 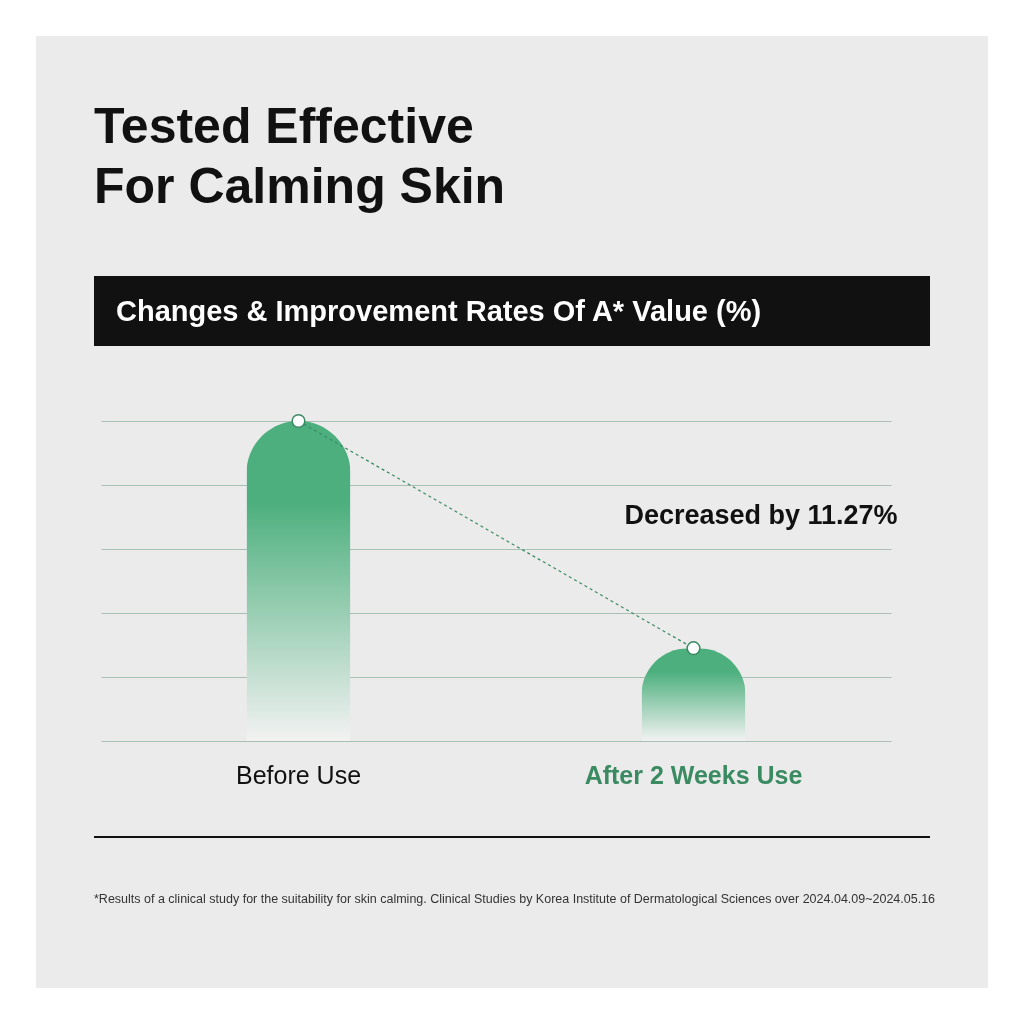 What do you see at coordinates (512, 311) in the screenshot?
I see `chart-subtitle: Changes & Improvement Rates Of A* Value (%)` at bounding box center [512, 311].